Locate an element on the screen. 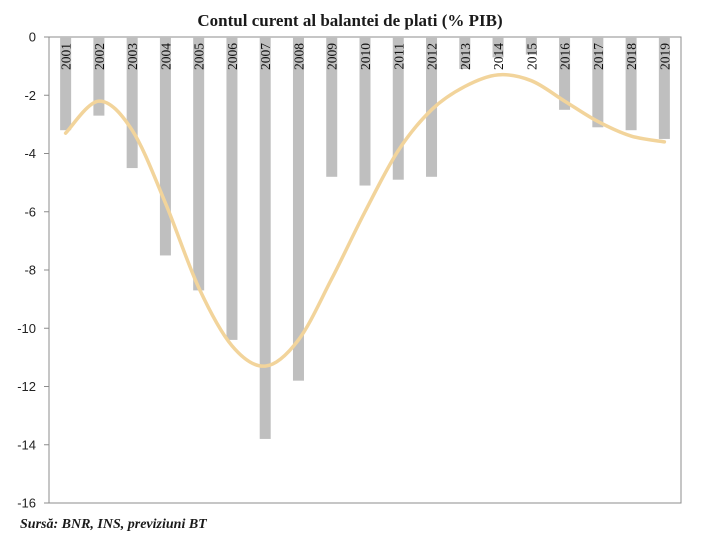 The height and width of the screenshot is (544, 712). bar-2004 is located at coordinates (165, 146).